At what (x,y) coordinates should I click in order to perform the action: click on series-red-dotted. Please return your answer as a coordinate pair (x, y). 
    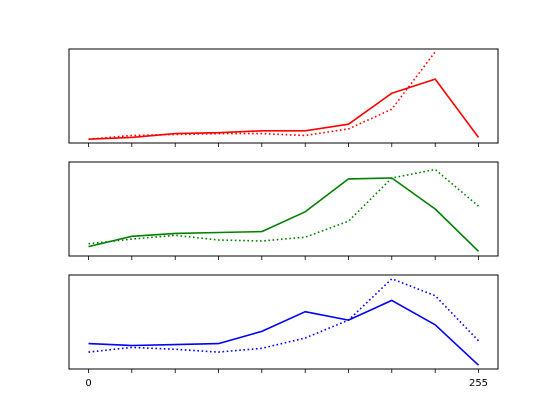
    Looking at the image, I should click on (262, 95).